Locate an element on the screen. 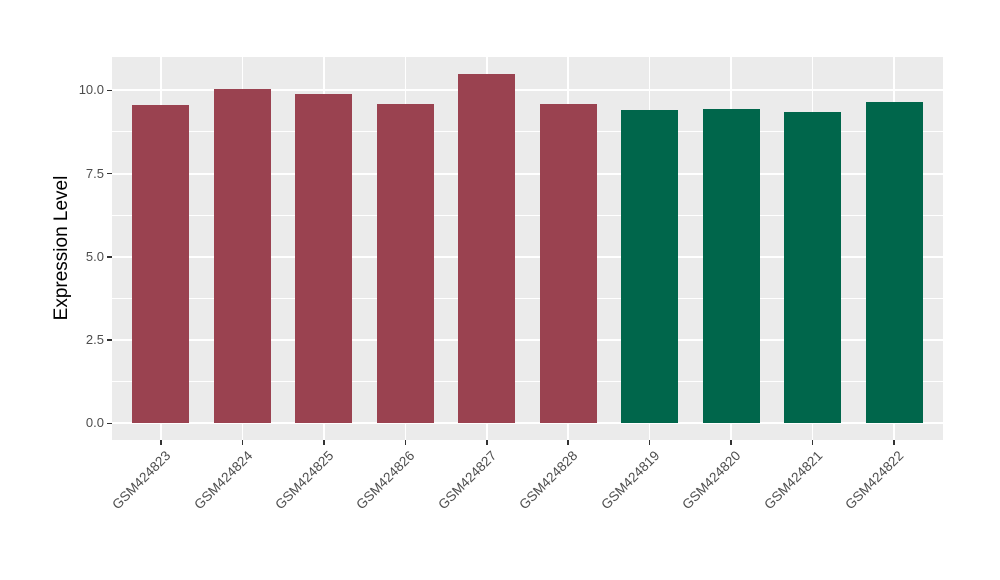 The height and width of the screenshot is (580, 1000). x-tick-label-GSM424819: GSM424819 is located at coordinates (630, 480).